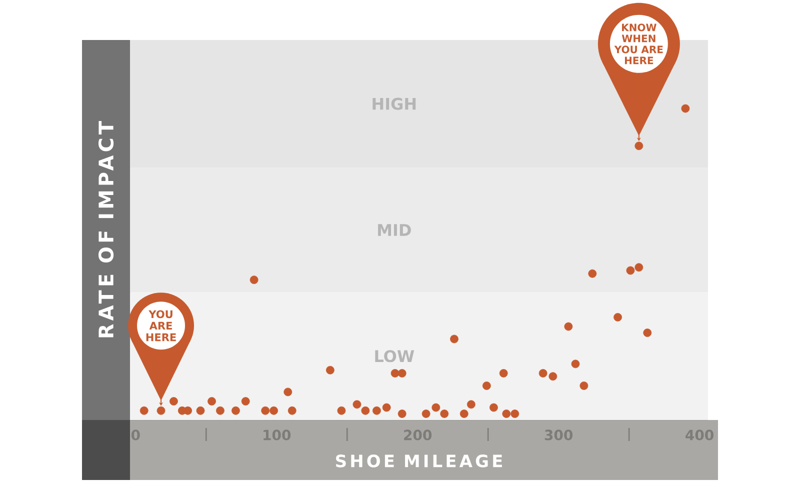  What do you see at coordinates (106, 229) in the screenshot?
I see `y-axis-title: RATE OF IMPACT` at bounding box center [106, 229].